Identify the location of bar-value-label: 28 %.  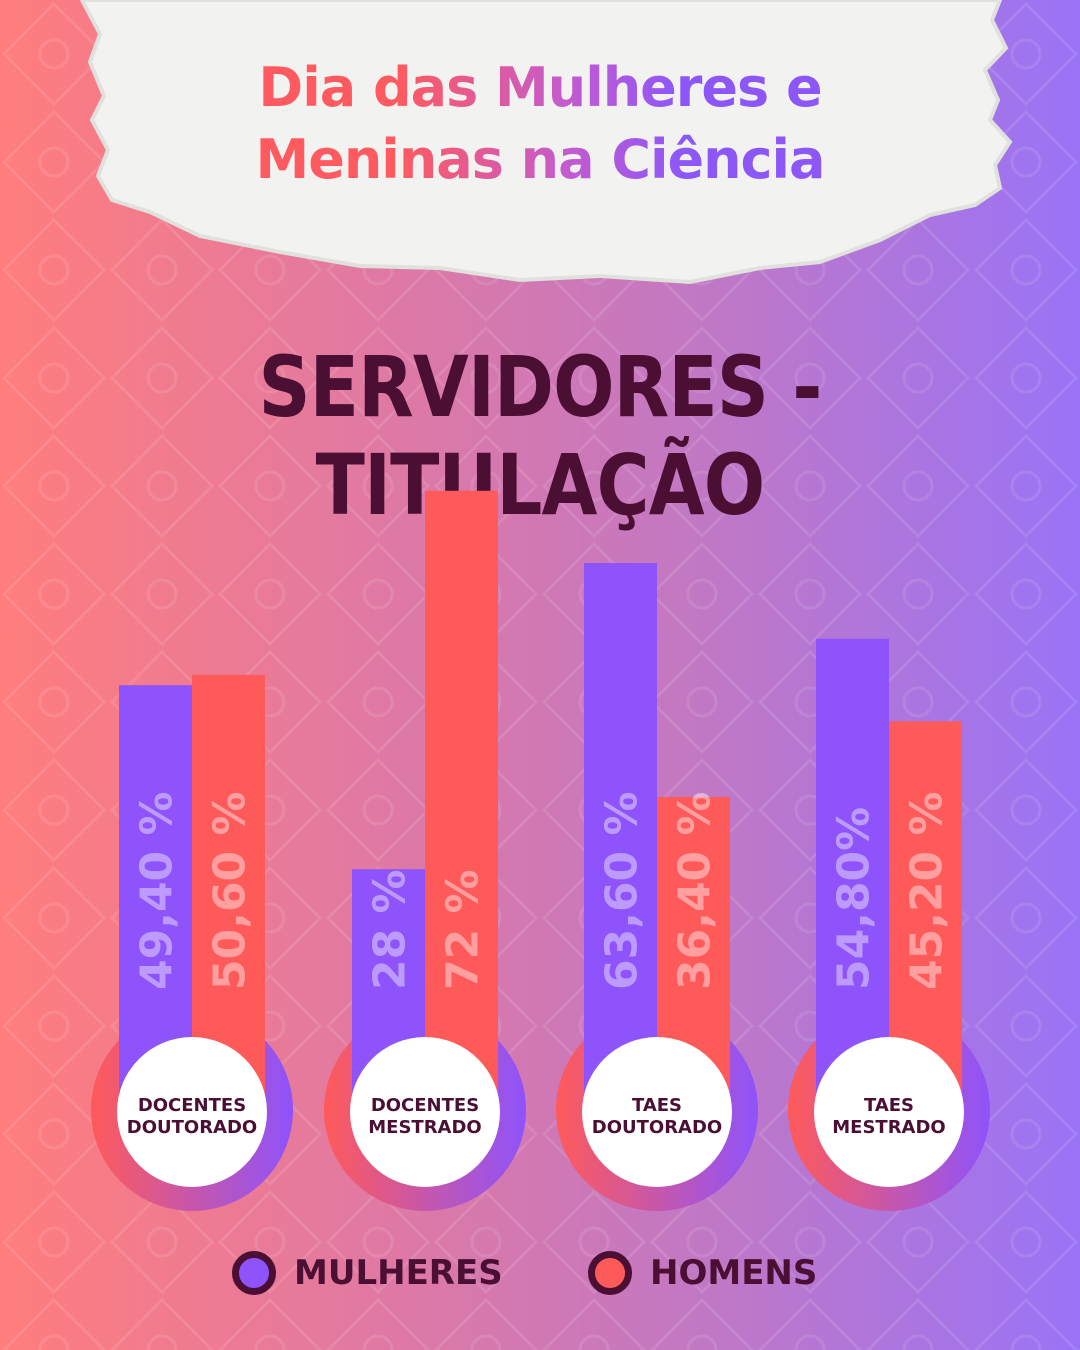
(390, 929).